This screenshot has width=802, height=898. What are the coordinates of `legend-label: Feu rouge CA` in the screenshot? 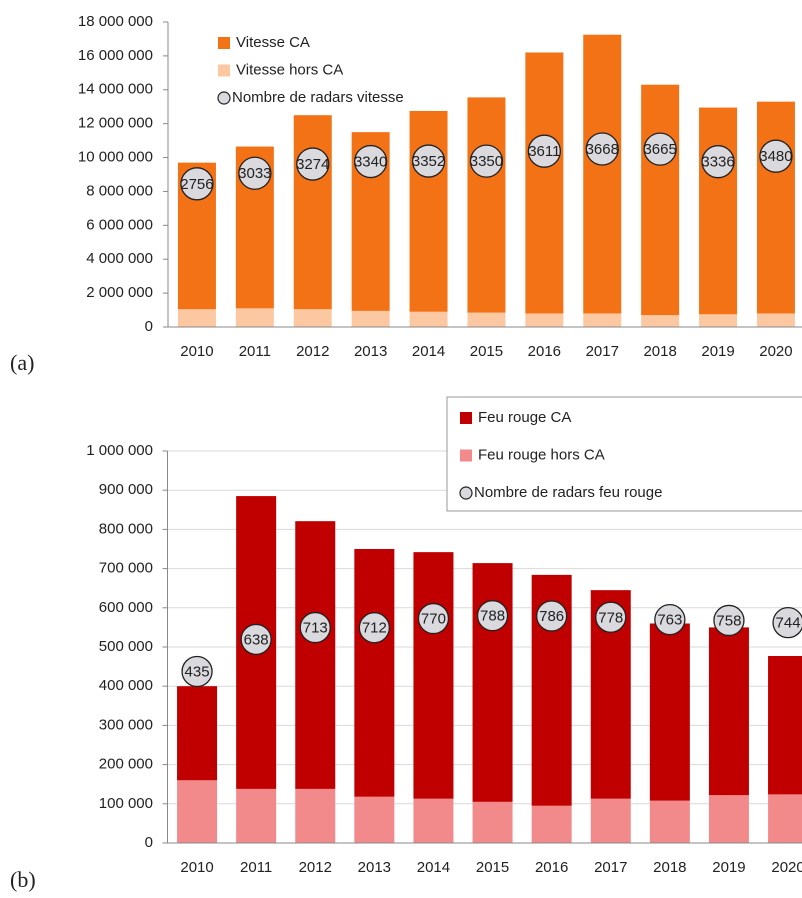 It's located at (524, 417).